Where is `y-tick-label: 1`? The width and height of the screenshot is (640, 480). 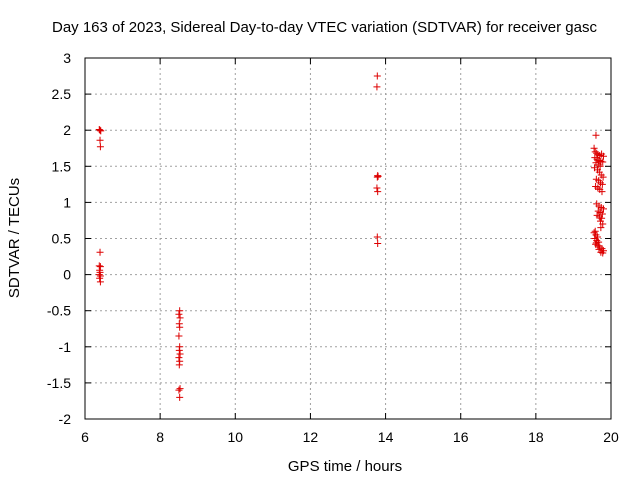 y-tick-label: 1 is located at coordinates (67, 202).